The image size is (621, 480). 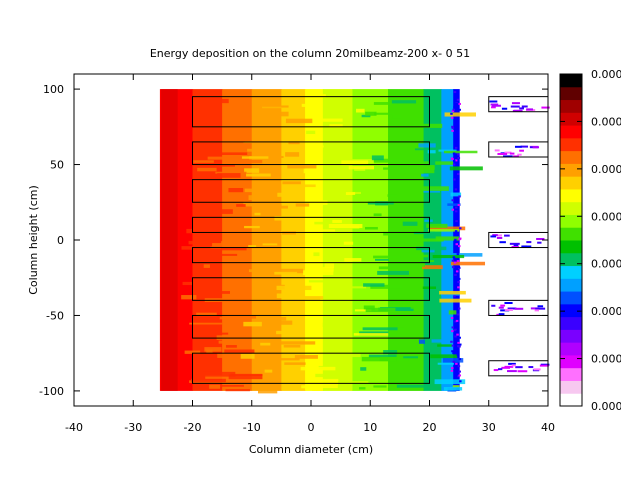 I want to click on x-tick-label: -40, so click(x=74, y=427).